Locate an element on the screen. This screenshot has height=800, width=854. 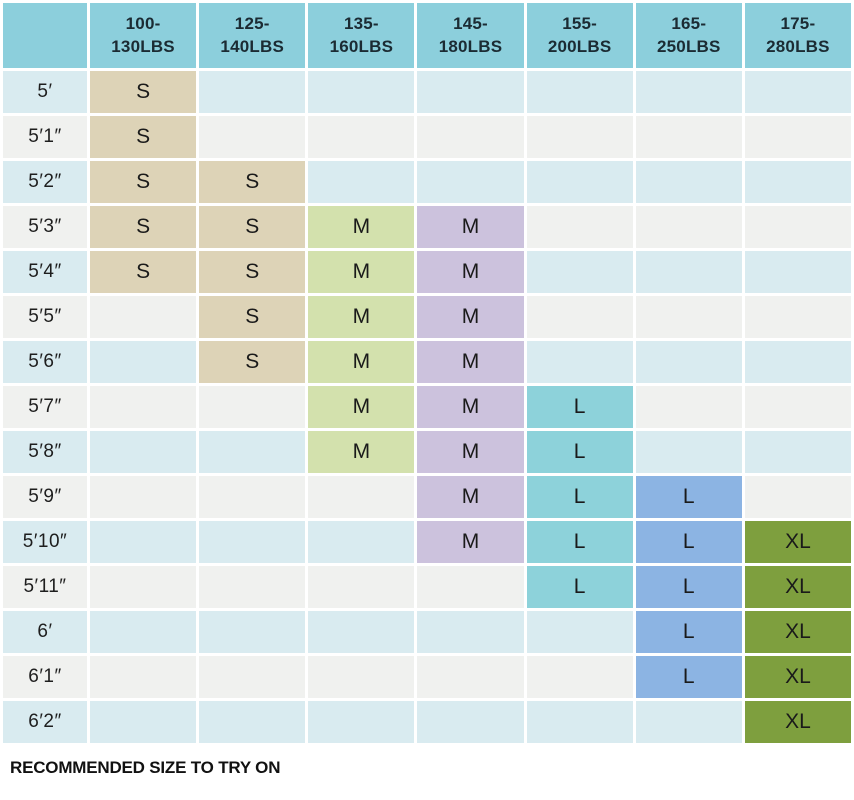
table-row: 5′11″ L L XL is located at coordinates (427, 587).